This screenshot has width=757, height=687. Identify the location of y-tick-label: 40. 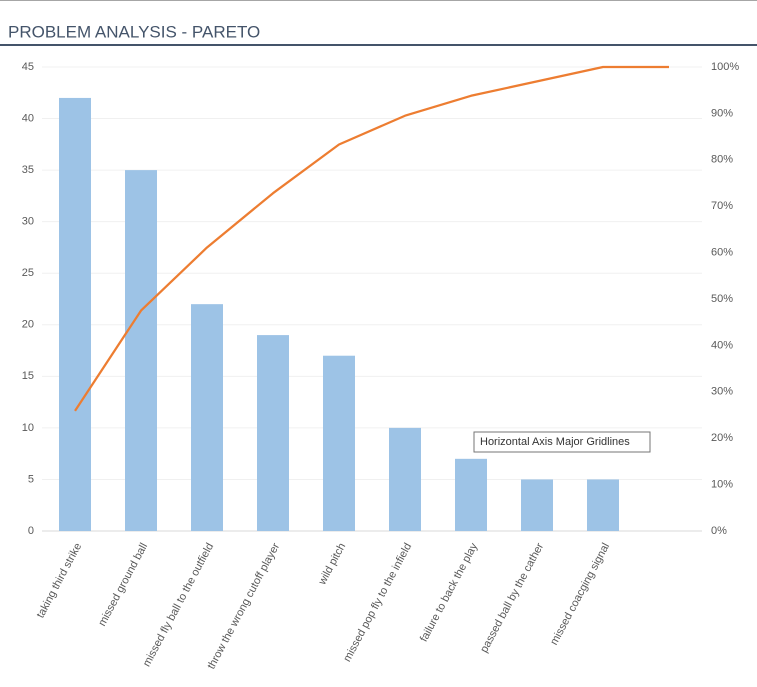
(28, 118).